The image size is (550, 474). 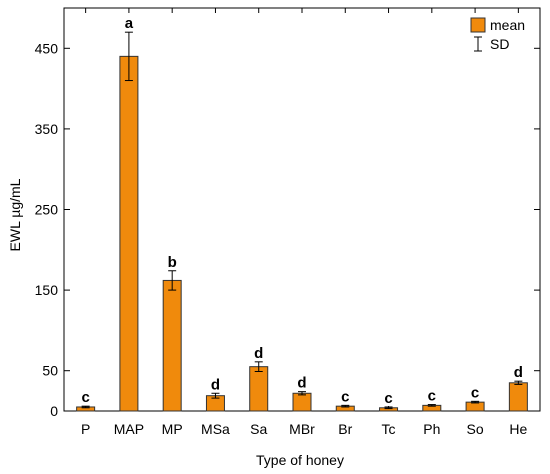 What do you see at coordinates (54, 411) in the screenshot?
I see `y-tick-label: 0` at bounding box center [54, 411].